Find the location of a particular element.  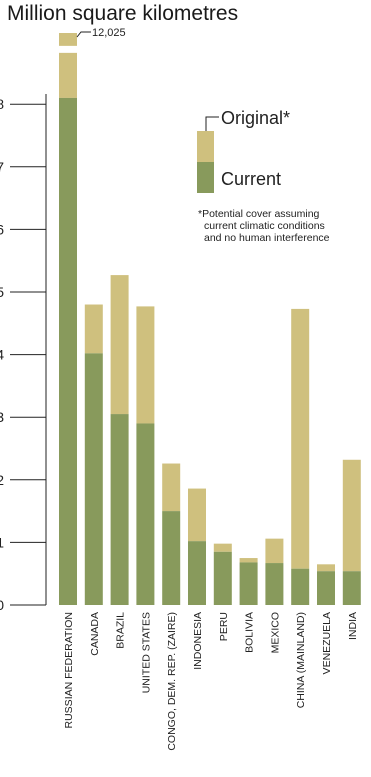

legend-swatch-original is located at coordinates (205, 146).